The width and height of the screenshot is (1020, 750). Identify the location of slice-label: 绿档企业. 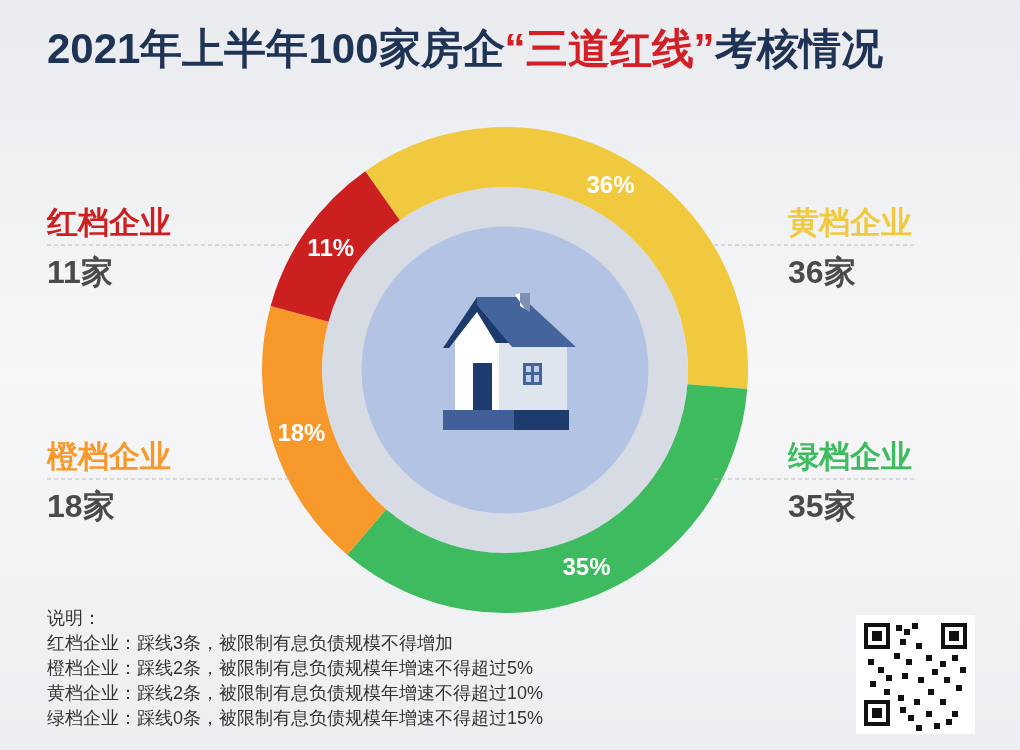
(849, 456).